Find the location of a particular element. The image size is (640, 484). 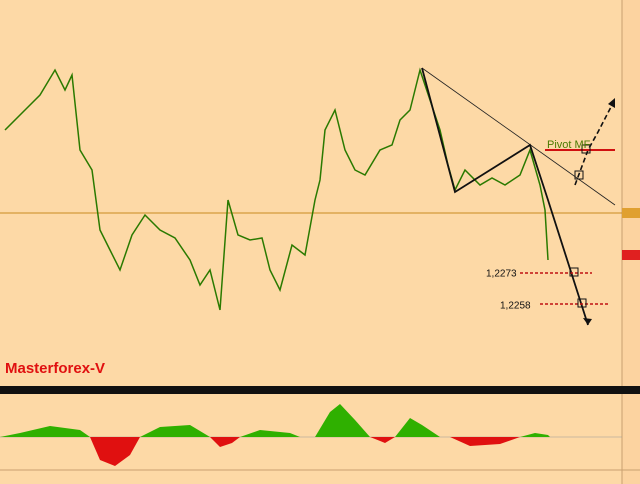

price-marker is located at coordinates (631, 213).